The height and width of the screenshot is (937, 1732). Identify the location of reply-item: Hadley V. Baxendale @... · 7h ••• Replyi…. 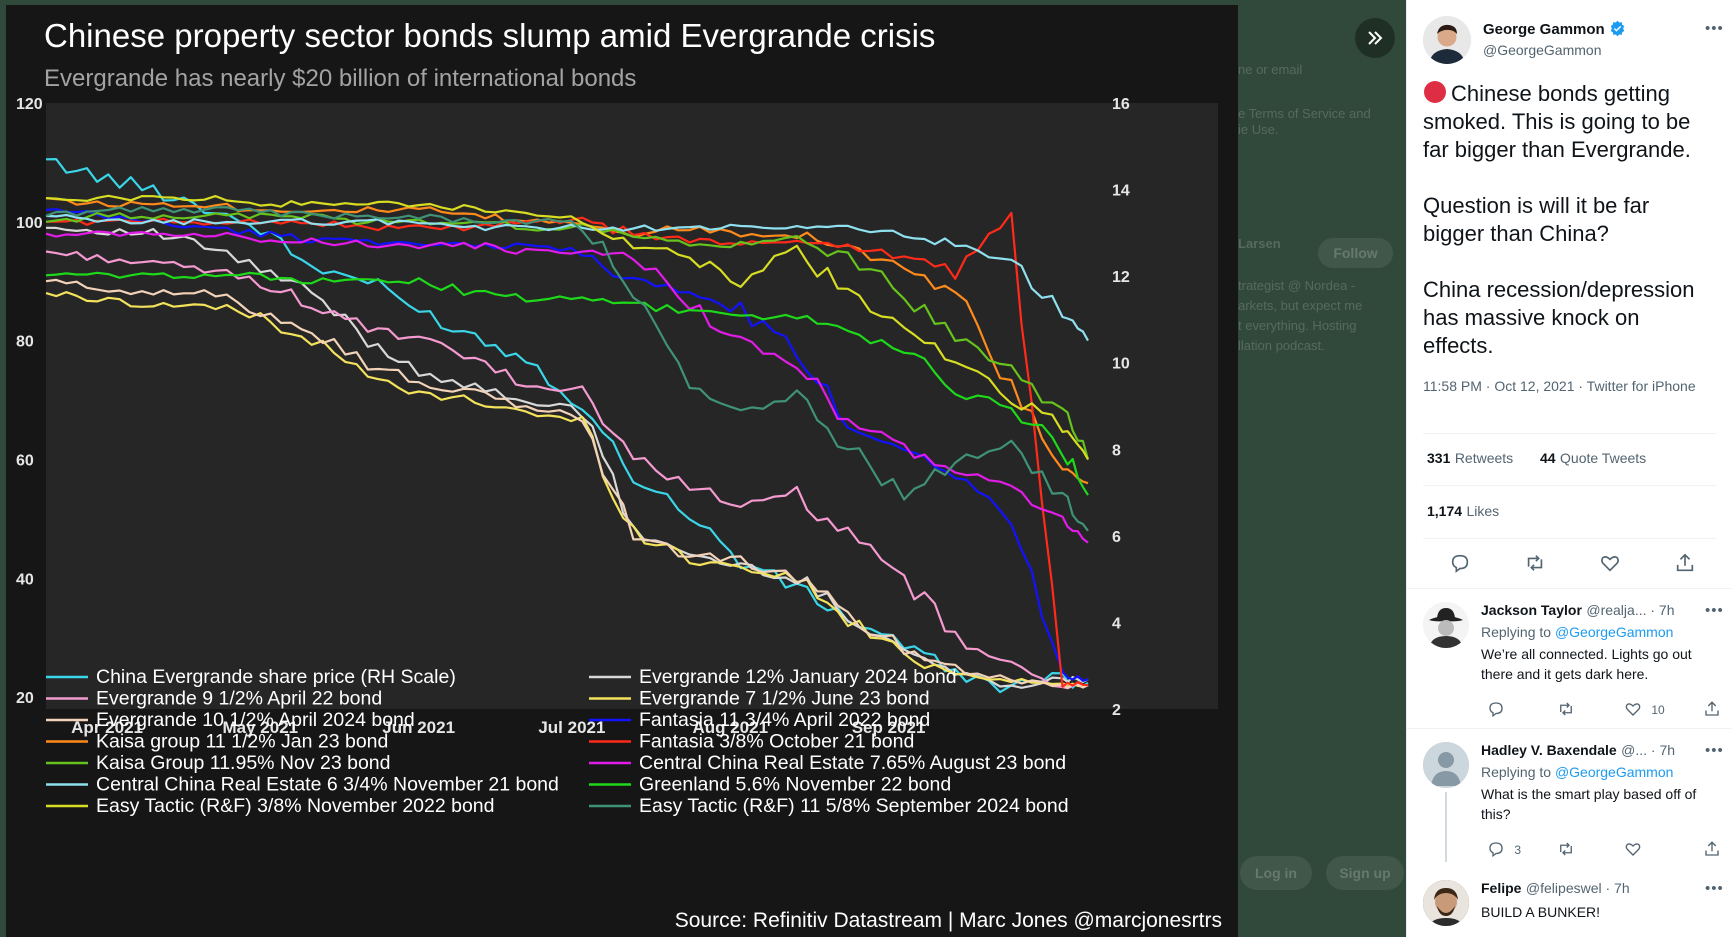
(1569, 805).